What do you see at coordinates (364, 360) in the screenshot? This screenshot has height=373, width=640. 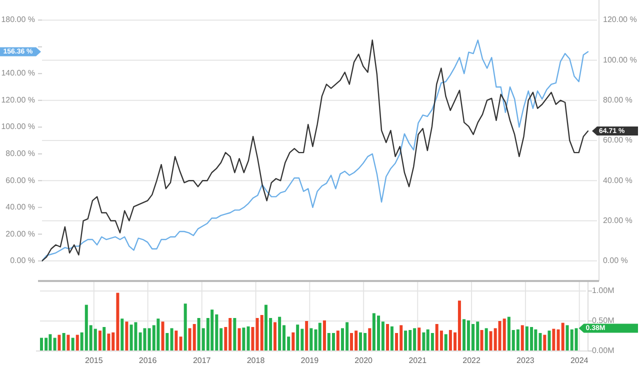 I see `x-tick-label: 2020` at bounding box center [364, 360].